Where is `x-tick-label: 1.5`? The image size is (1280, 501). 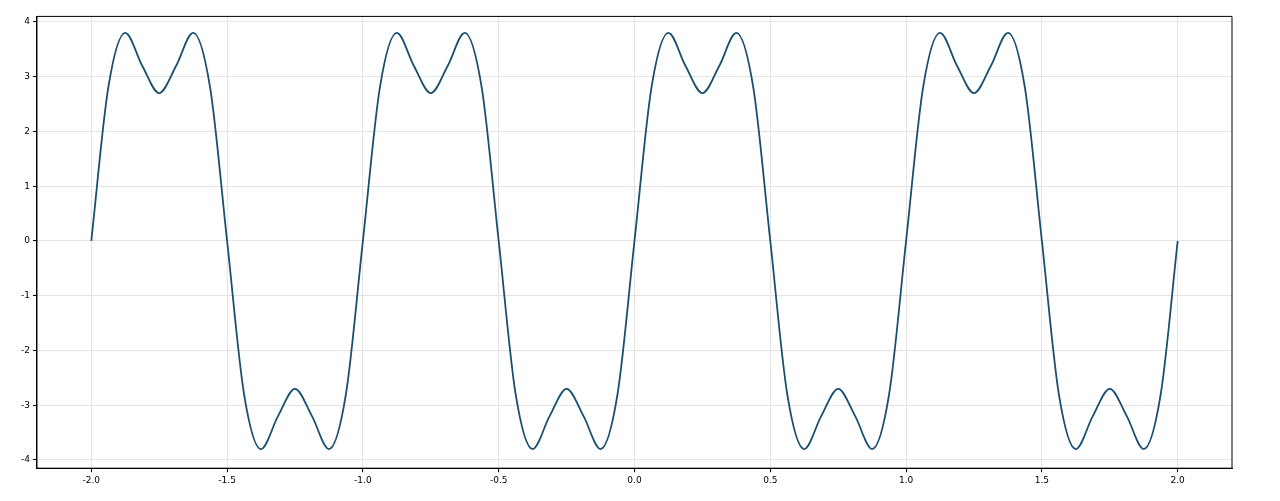 x-tick-label: 1.5 is located at coordinates (1042, 479).